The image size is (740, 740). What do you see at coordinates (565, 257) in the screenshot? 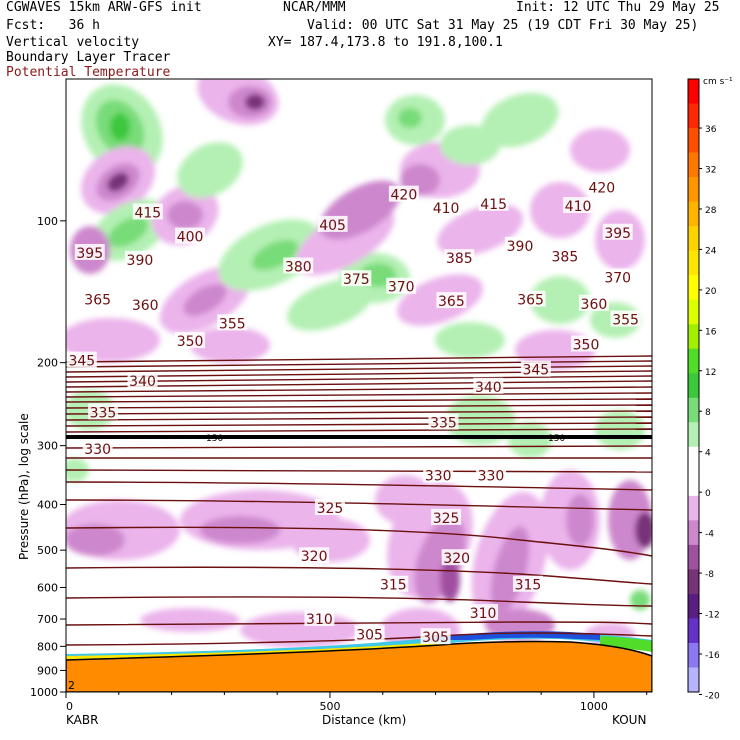
I see `theta-label-385: 385` at bounding box center [565, 257].